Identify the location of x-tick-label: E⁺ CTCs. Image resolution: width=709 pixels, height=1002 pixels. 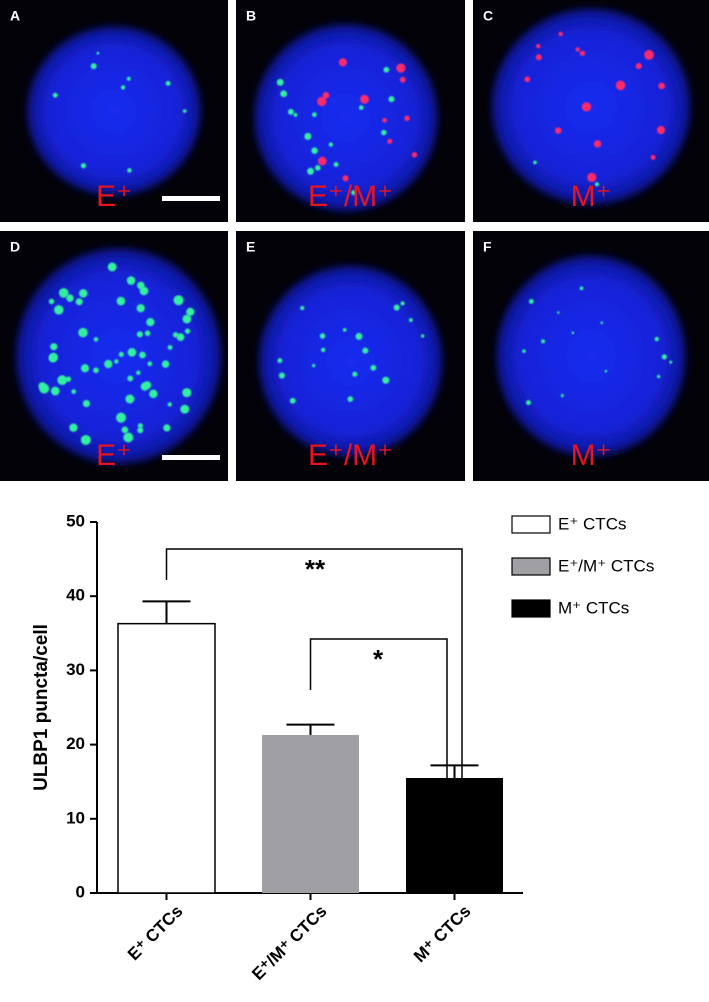
(155, 933).